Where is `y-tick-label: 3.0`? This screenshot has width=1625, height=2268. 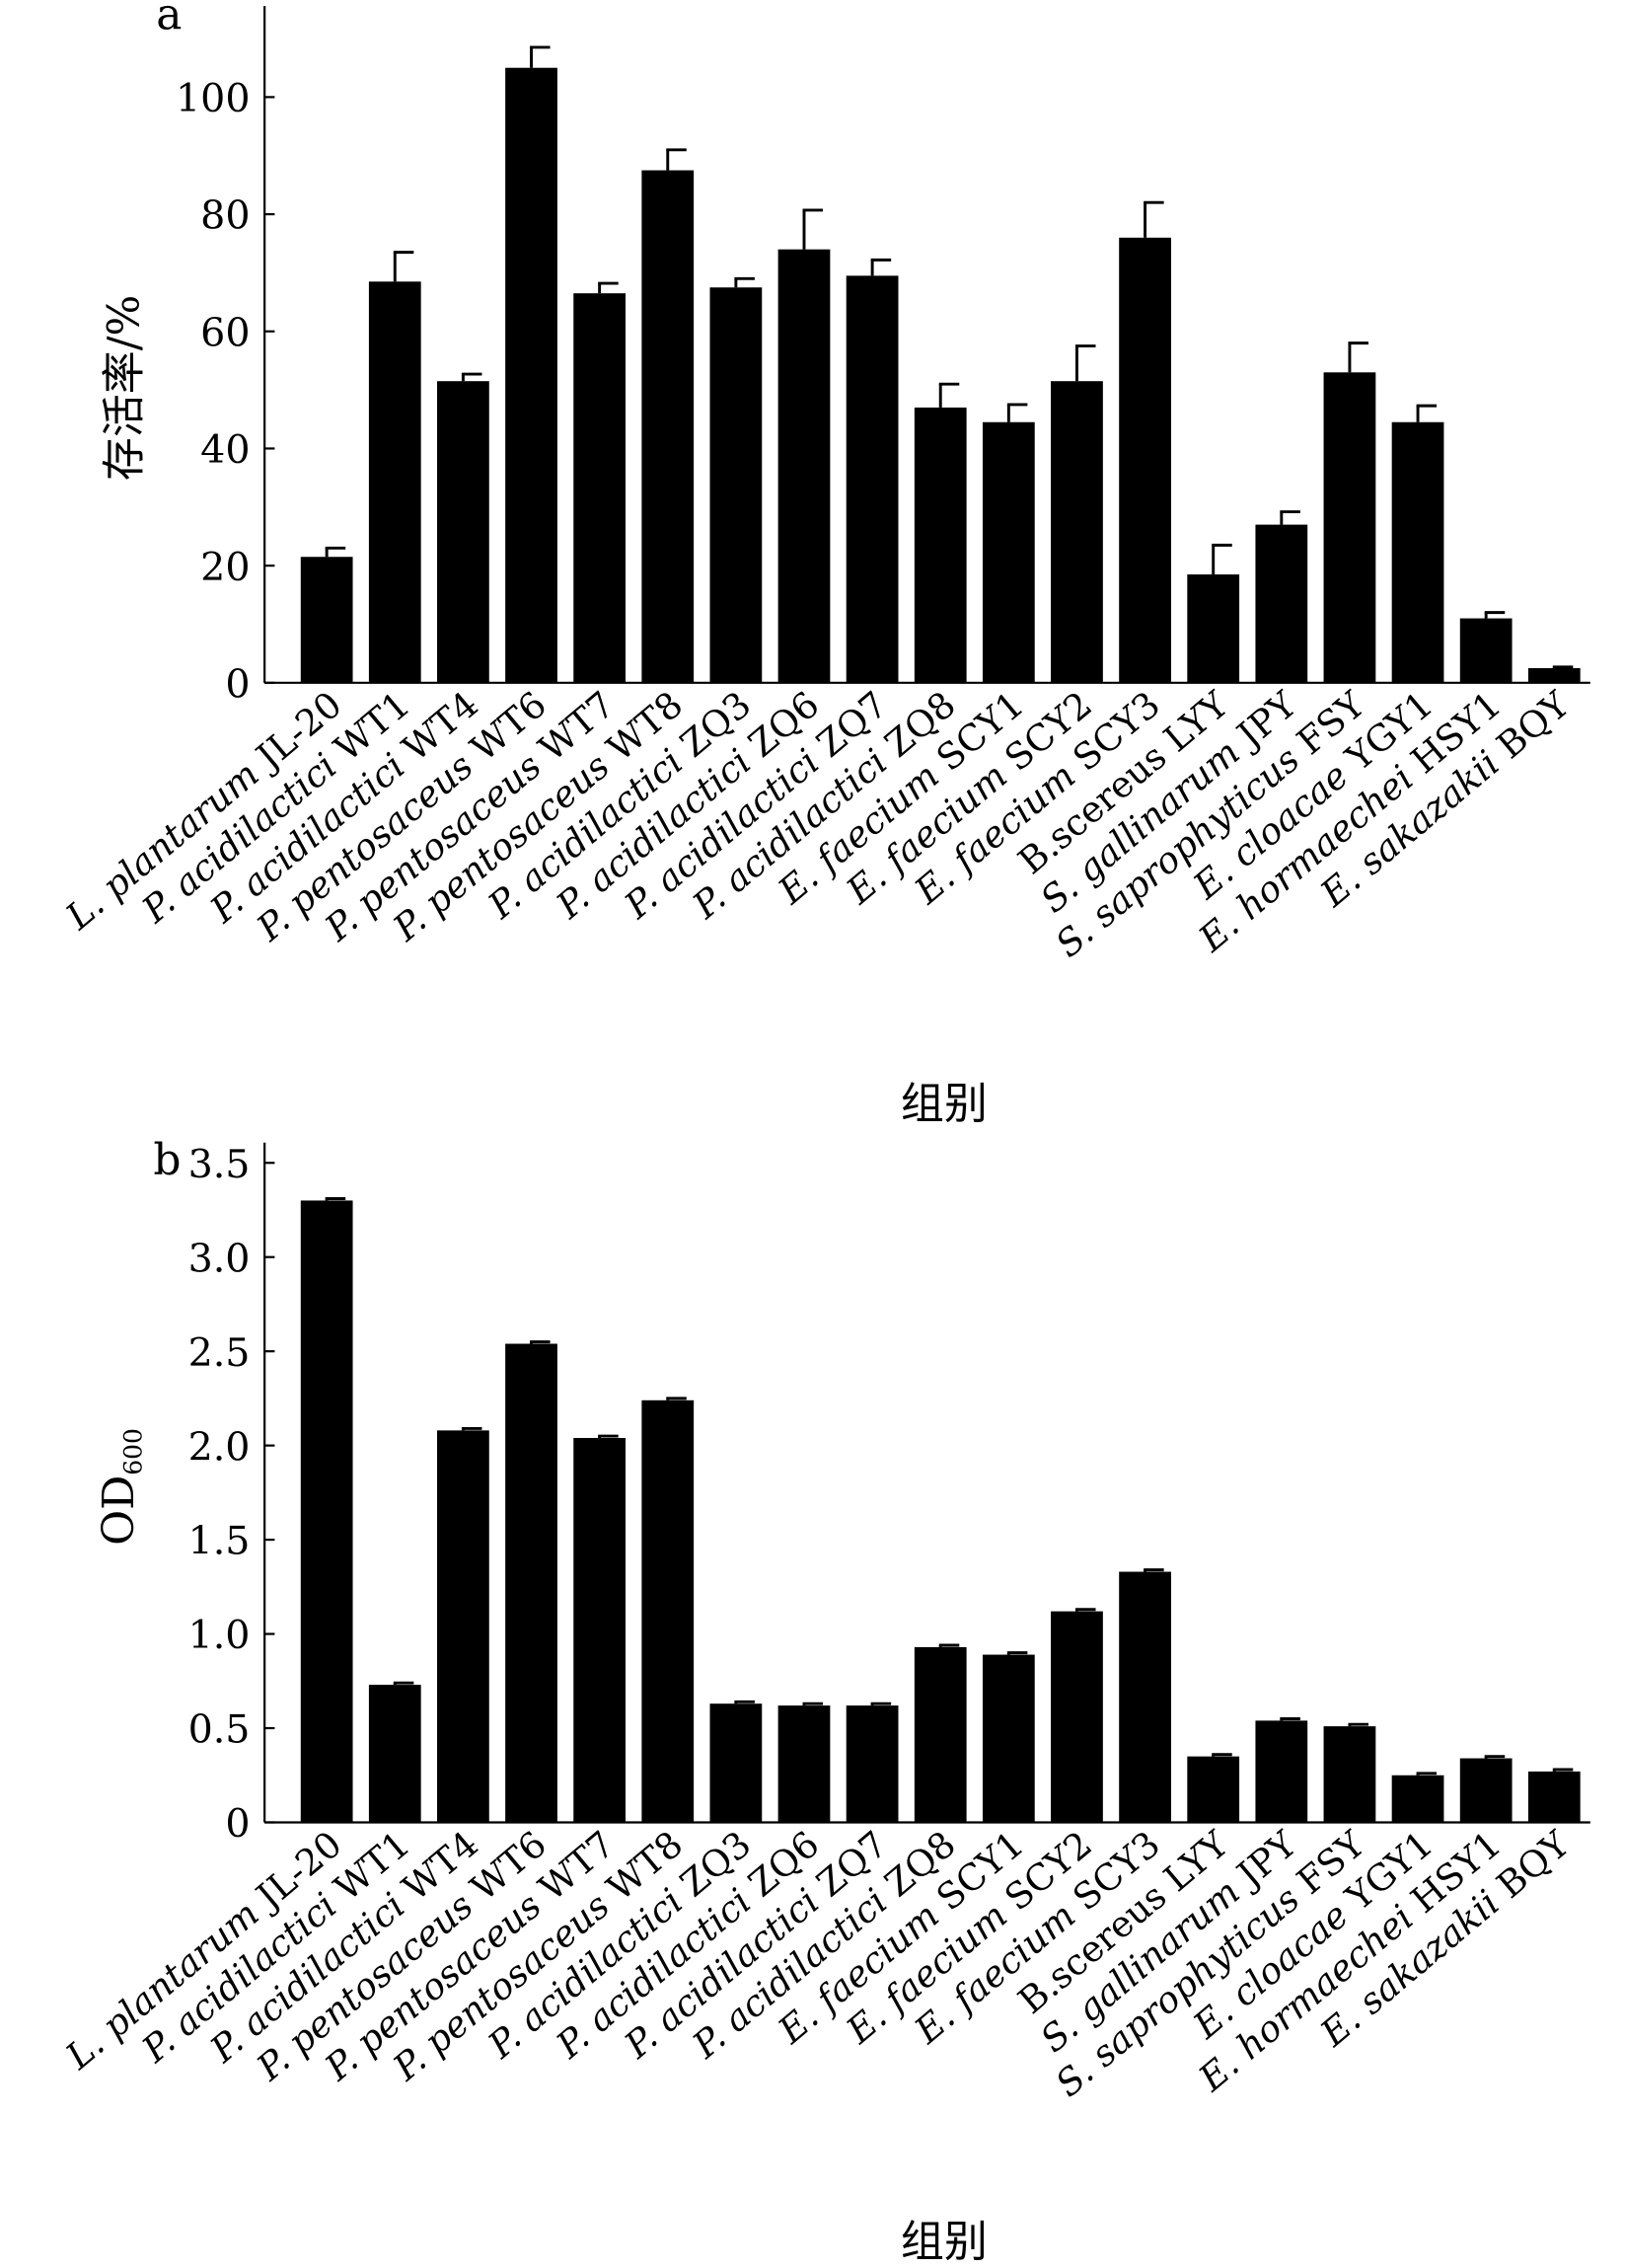 y-tick-label: 3.0 is located at coordinates (219, 1259).